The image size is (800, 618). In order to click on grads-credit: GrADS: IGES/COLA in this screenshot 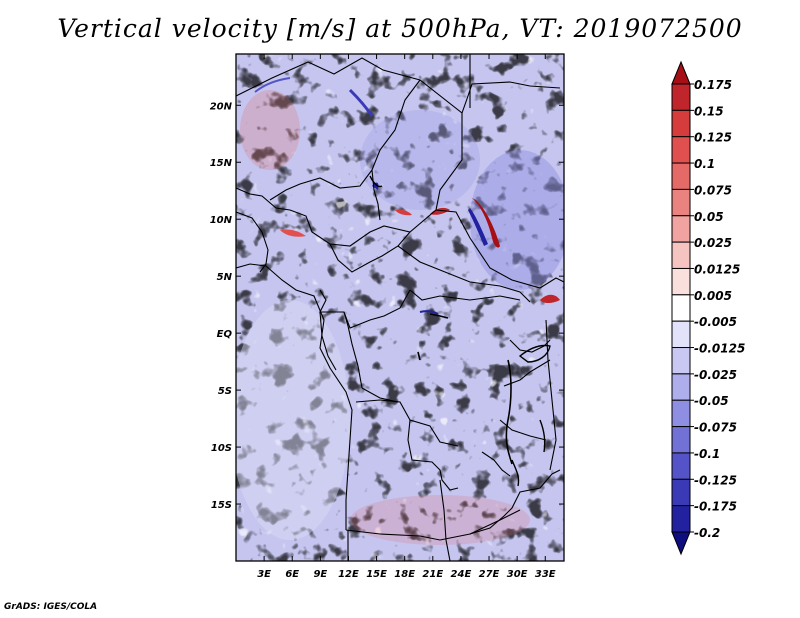, I will do `click(51, 607)`.